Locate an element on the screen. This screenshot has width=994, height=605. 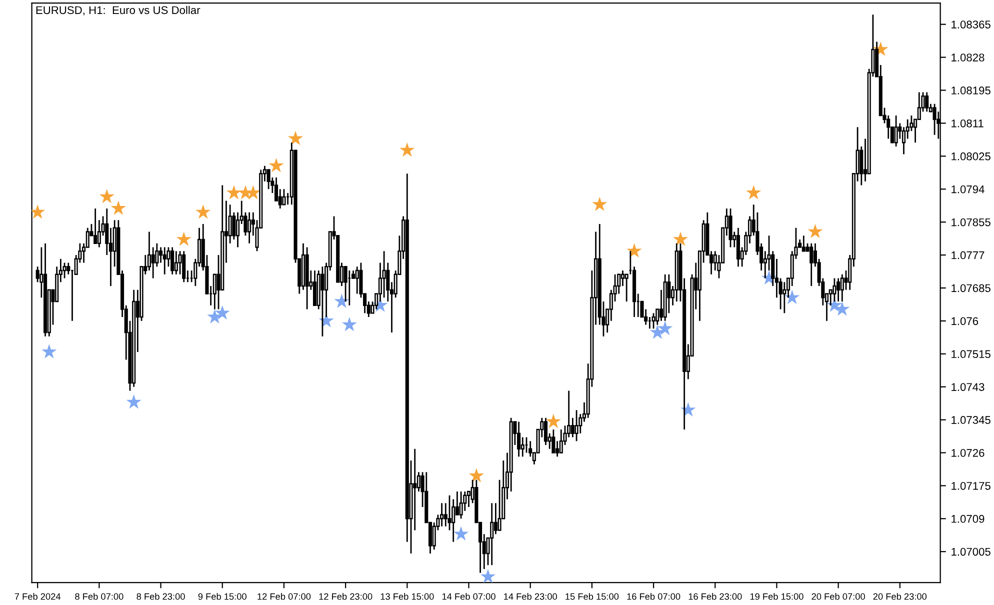
x-tick-label: 20 Feb 07:00 is located at coordinates (838, 596).